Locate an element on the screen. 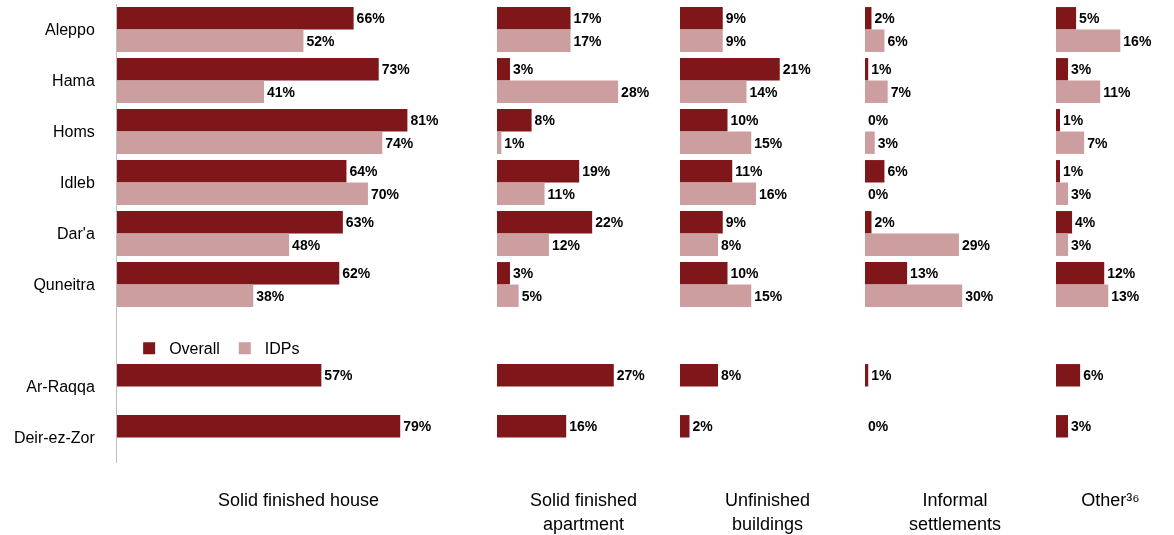  legend-label: Overall is located at coordinates (194, 349).